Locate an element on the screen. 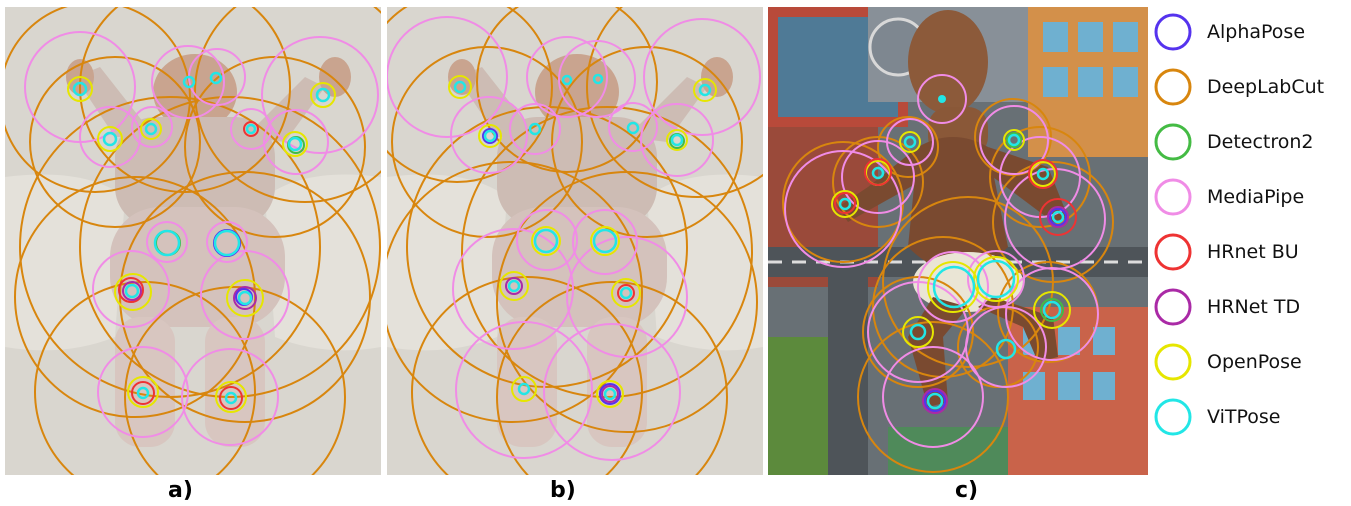 The width and height of the screenshot is (1351, 506). doll-head is located at coordinates (948, 62).